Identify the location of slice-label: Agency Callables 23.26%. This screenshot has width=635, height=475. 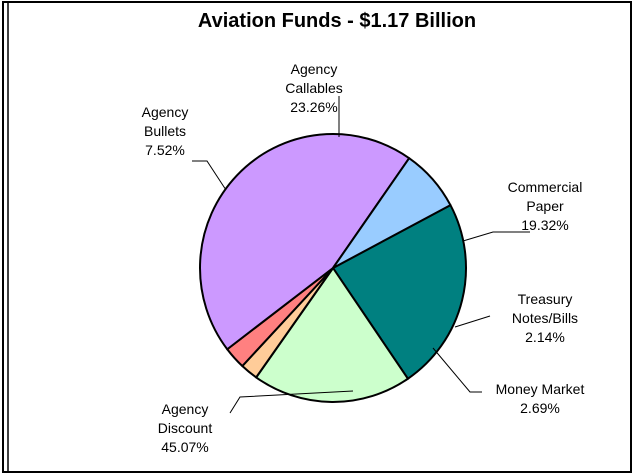
(314, 88).